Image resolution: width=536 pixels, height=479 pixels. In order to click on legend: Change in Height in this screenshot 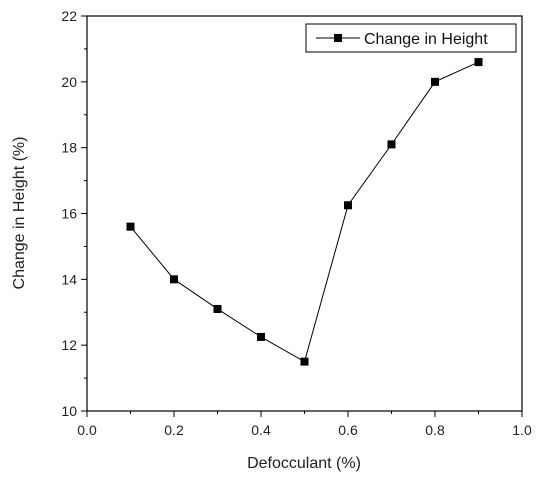, I will do `click(411, 38)`.